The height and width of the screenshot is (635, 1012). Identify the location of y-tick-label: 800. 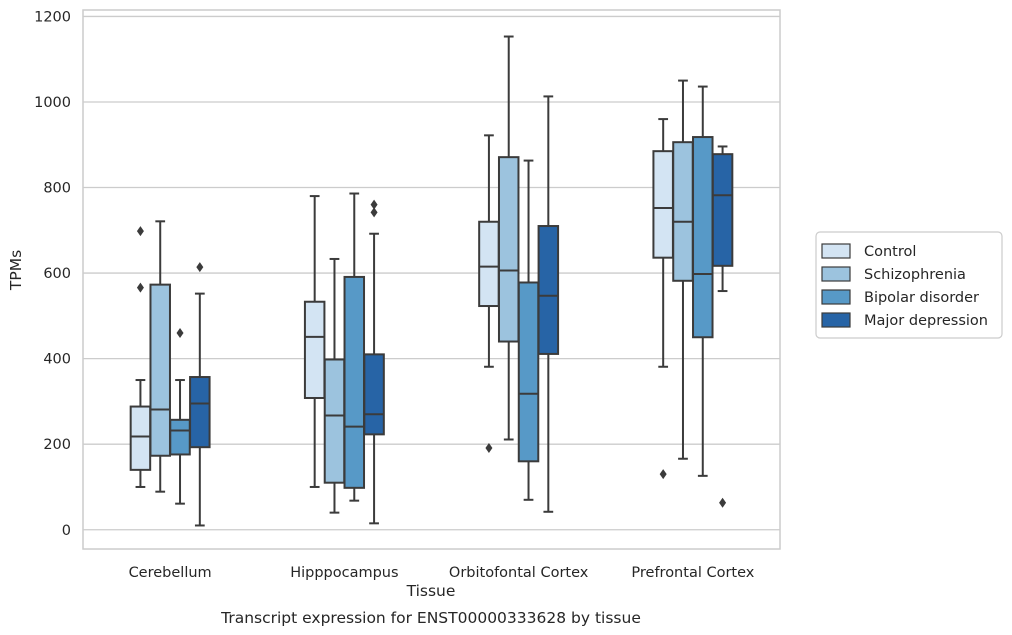
(57, 189).